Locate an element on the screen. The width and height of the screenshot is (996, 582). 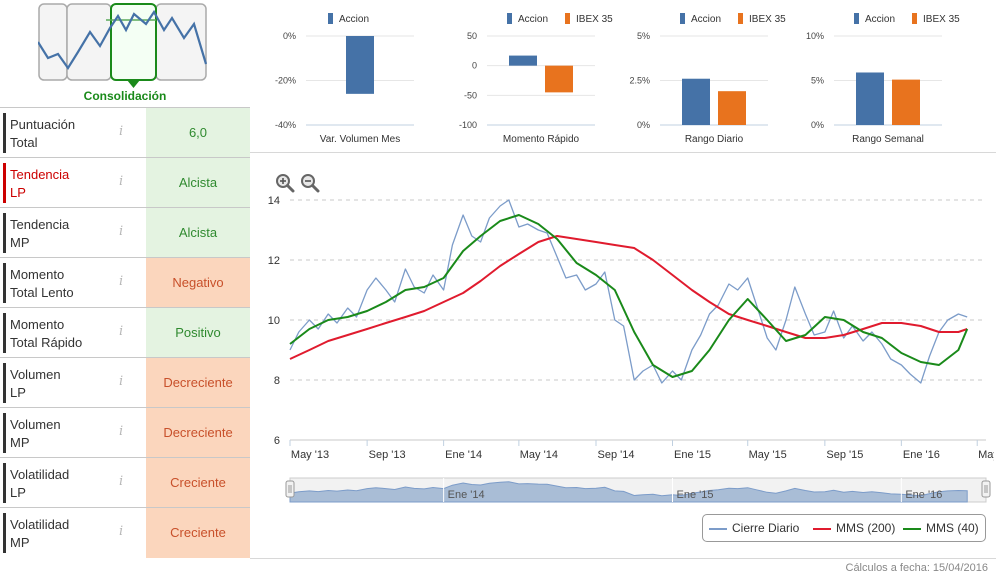
chart-title: Rango Diario is located at coordinates (714, 139).